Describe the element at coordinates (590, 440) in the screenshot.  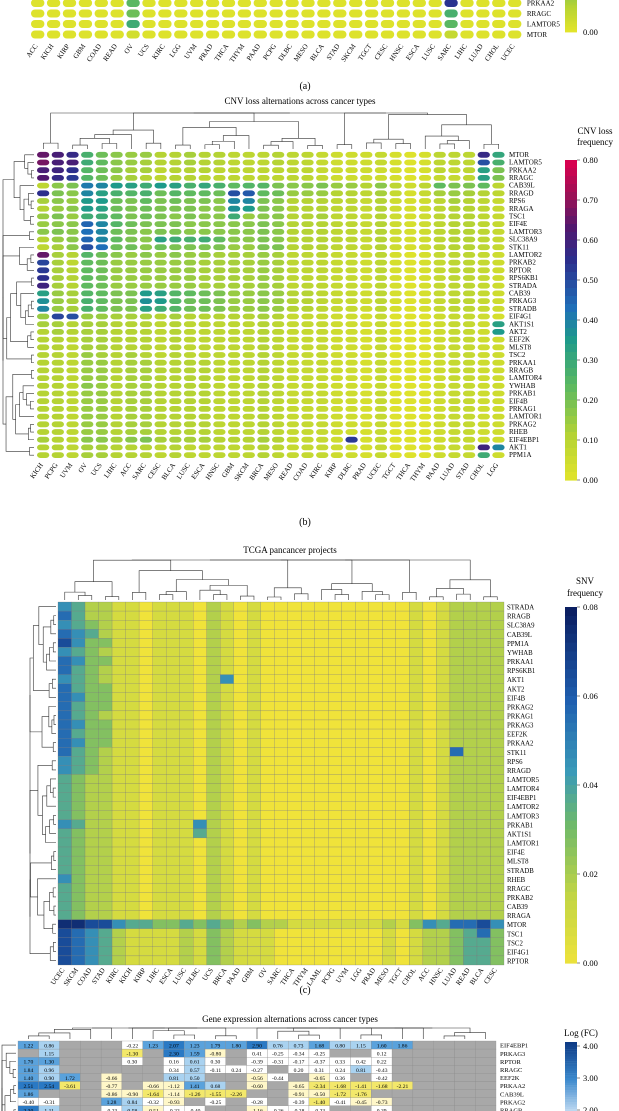
I see `cnv-colorbar-tick-label: 0.10` at that location.